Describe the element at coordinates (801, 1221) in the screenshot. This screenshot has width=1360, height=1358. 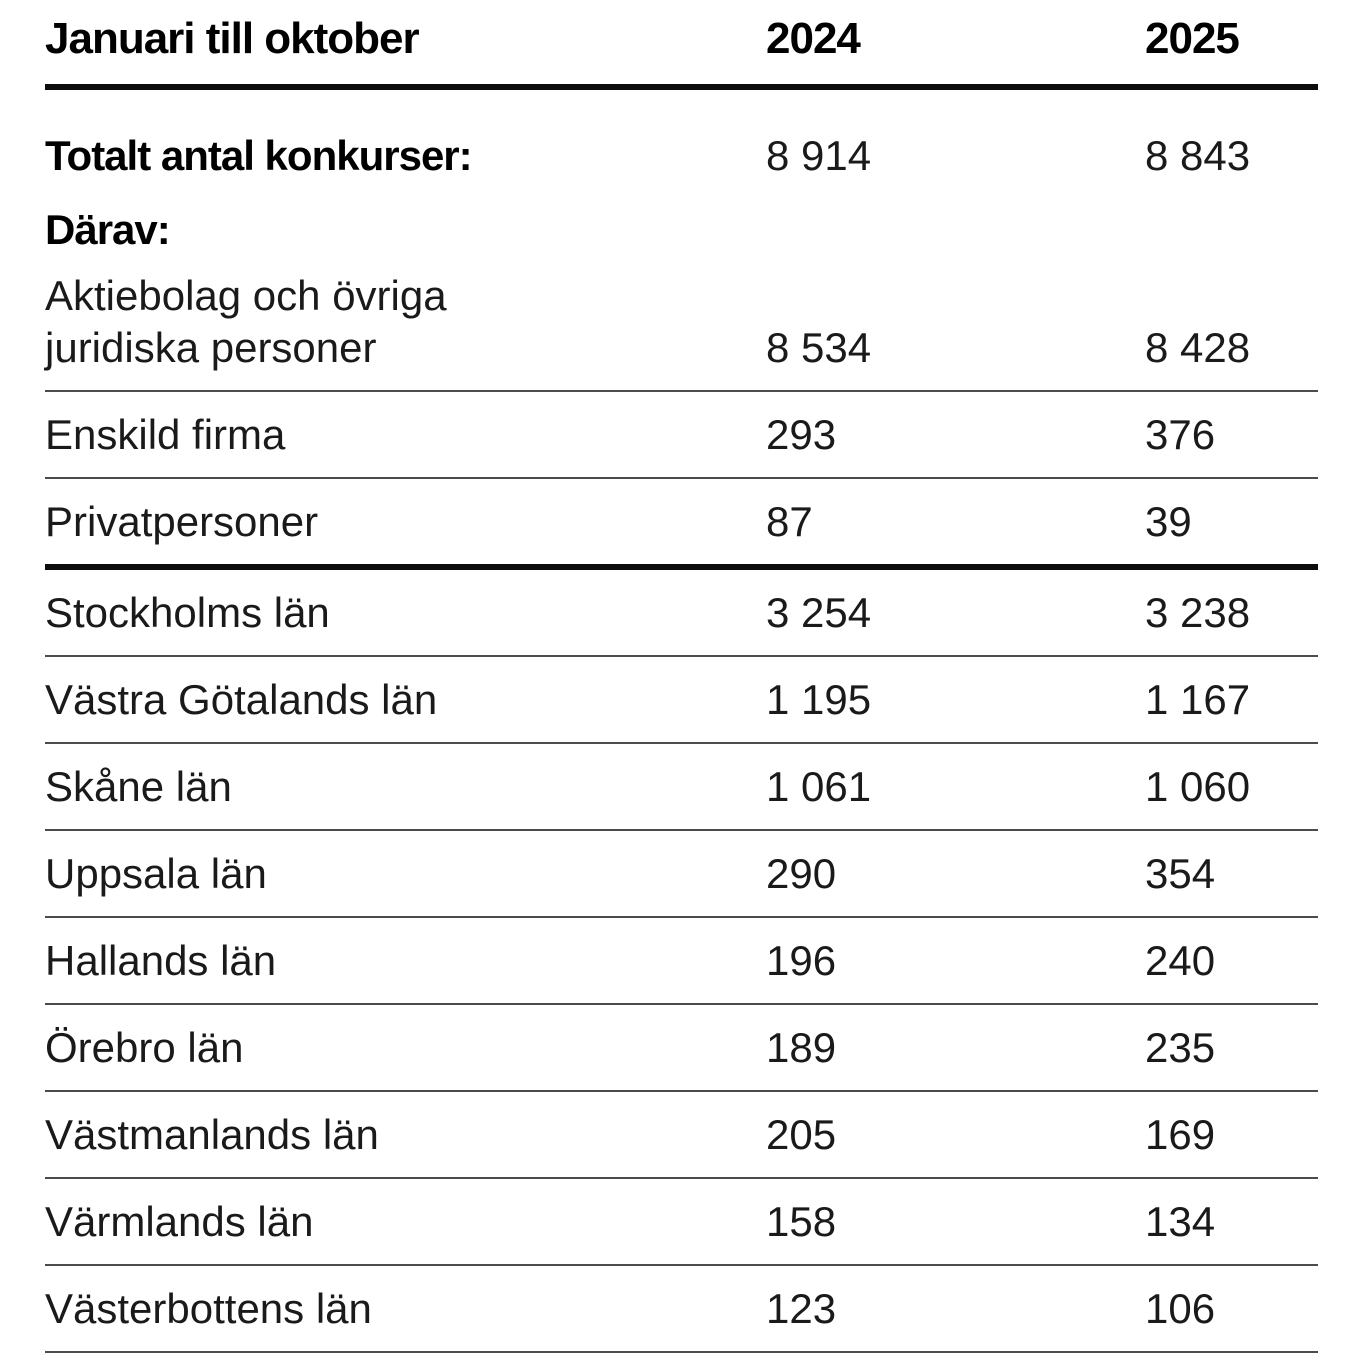
I see `value-2024: 158` at that location.